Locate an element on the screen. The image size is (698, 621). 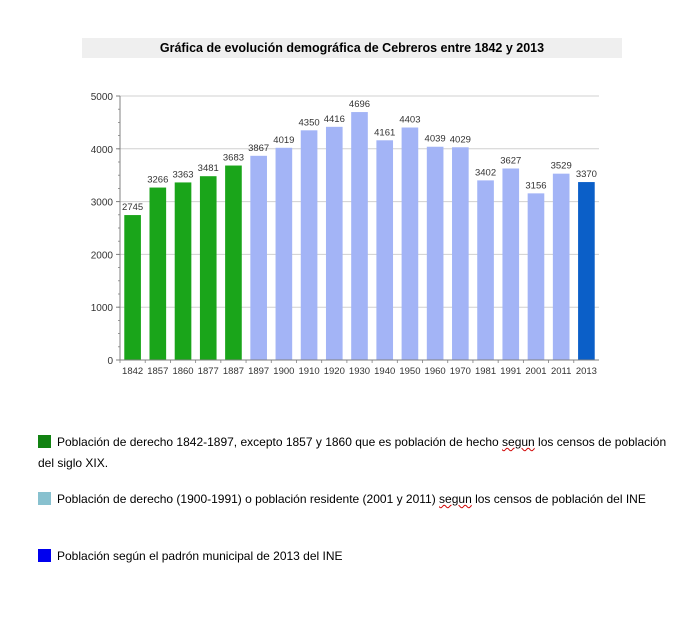
bar-1900 is located at coordinates (284, 253).